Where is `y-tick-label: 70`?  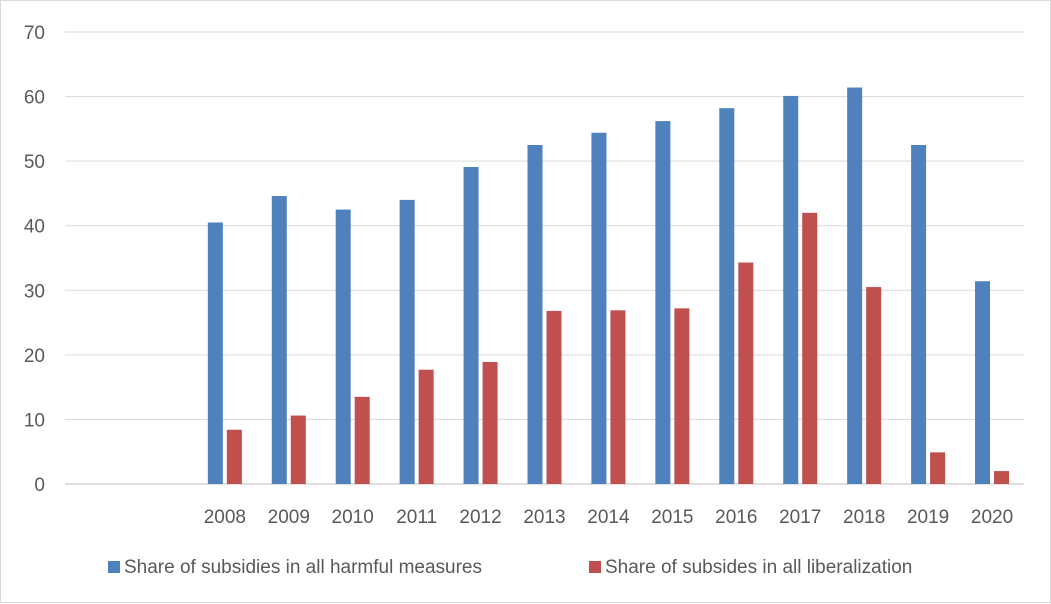 y-tick-label: 70 is located at coordinates (34, 33).